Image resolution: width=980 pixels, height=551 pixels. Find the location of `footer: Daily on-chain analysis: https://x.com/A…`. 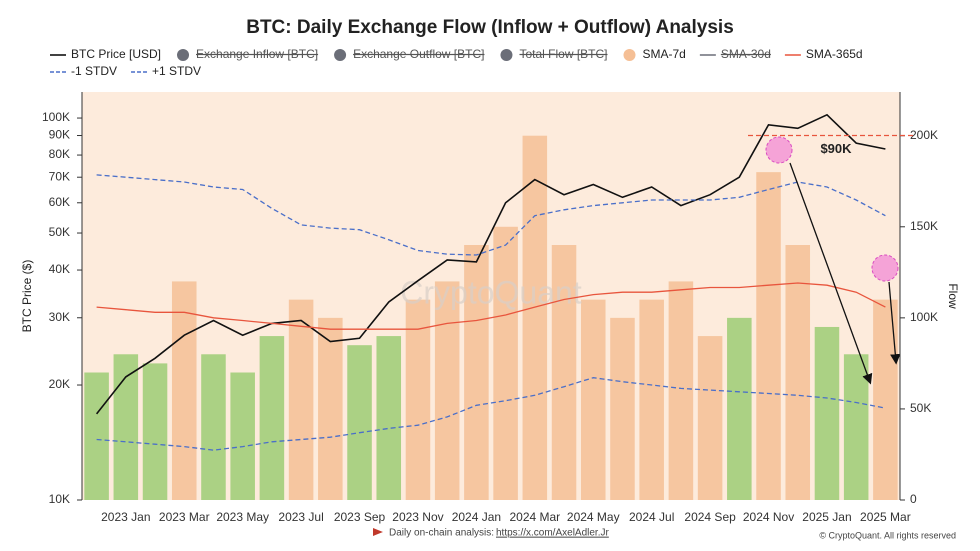

footer: Daily on-chain analysis: https://x.com/A… is located at coordinates (664, 534).